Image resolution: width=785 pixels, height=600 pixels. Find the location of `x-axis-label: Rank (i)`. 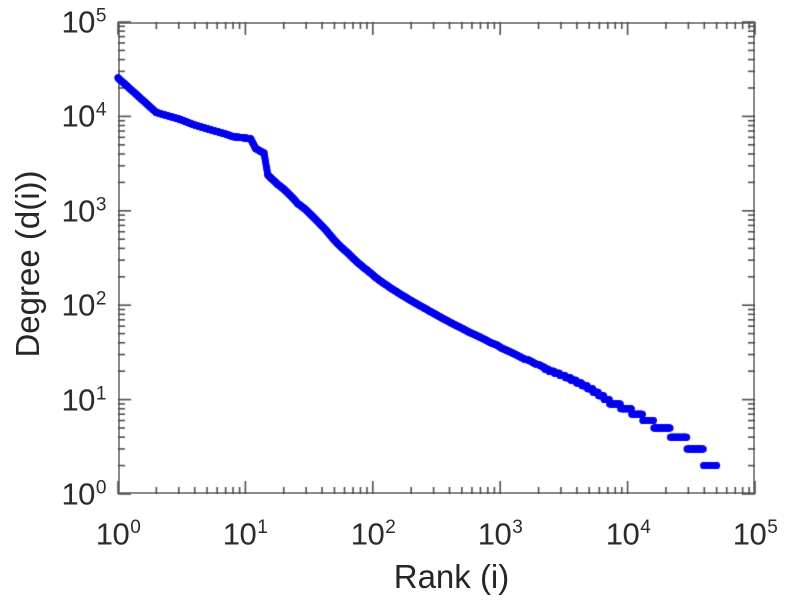

x-axis-label: Rank (i) is located at coordinates (451, 576).